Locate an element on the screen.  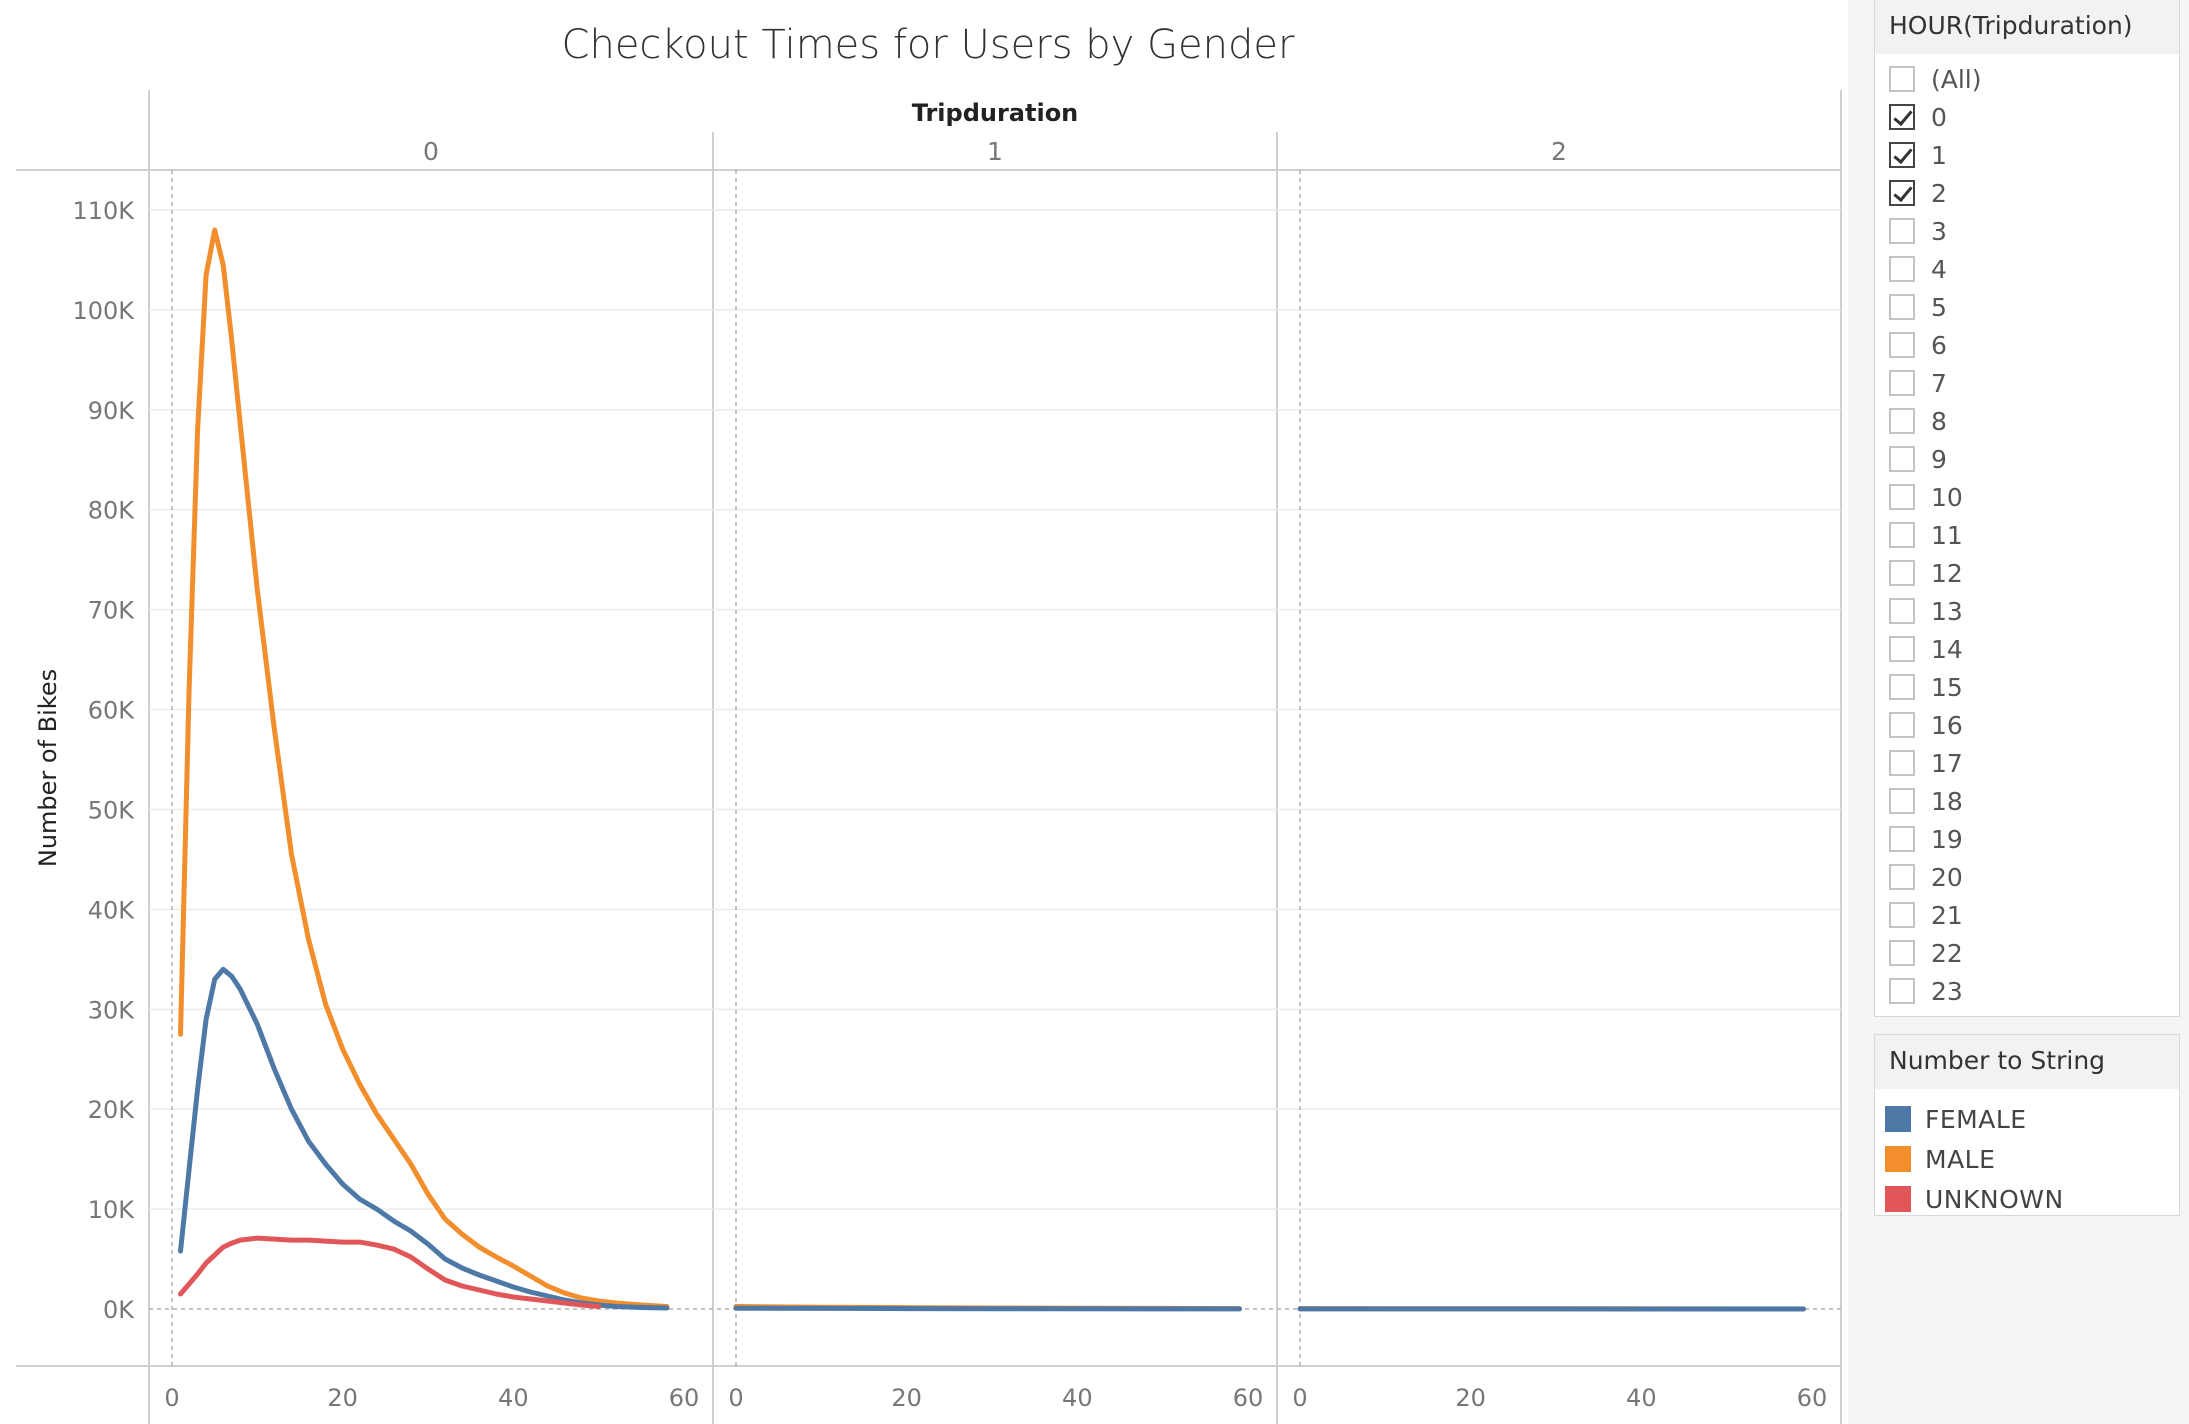
filter-item-2: 2 is located at coordinates (2027, 193).